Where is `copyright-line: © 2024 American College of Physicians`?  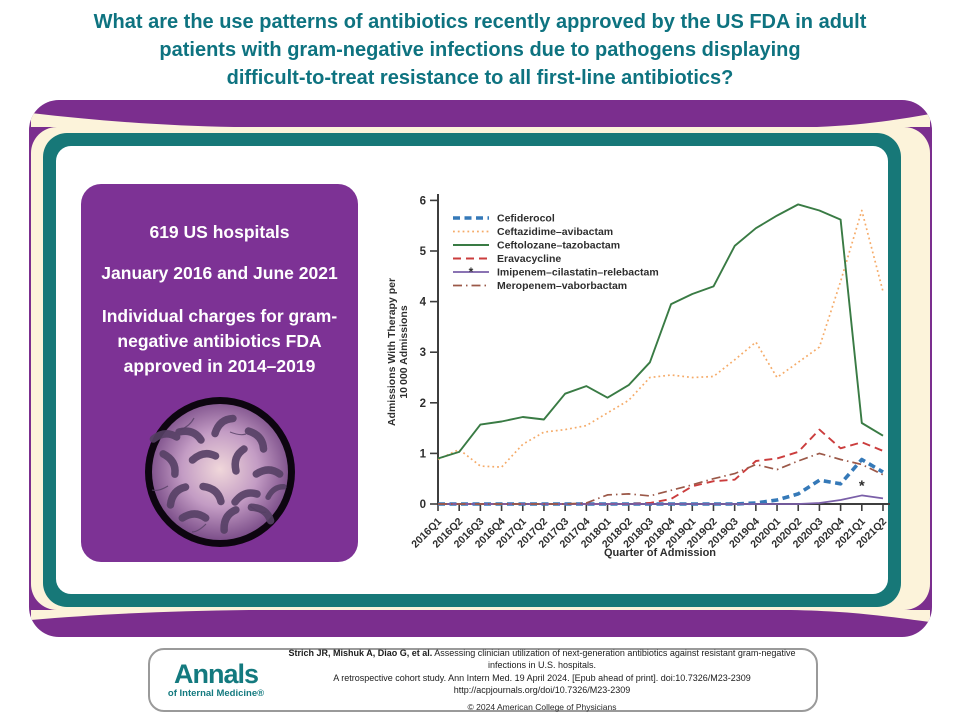
copyright-line: © 2024 American College of Physicians is located at coordinates (542, 706).